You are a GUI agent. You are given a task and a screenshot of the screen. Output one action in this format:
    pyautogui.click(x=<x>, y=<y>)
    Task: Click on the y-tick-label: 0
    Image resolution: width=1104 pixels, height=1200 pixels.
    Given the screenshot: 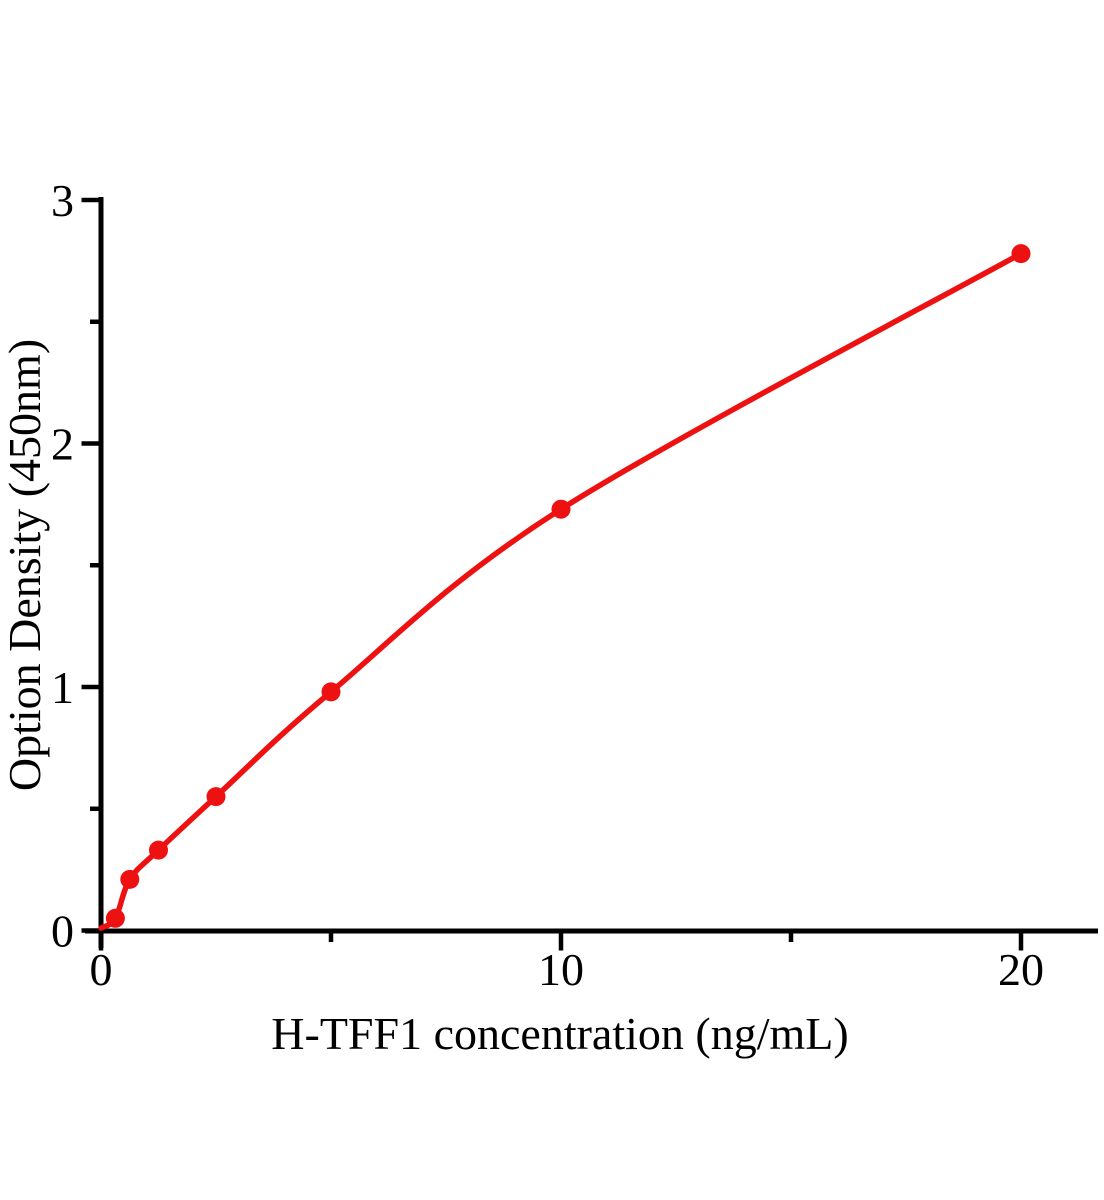 What is the action you would take?
    pyautogui.click(x=62, y=931)
    